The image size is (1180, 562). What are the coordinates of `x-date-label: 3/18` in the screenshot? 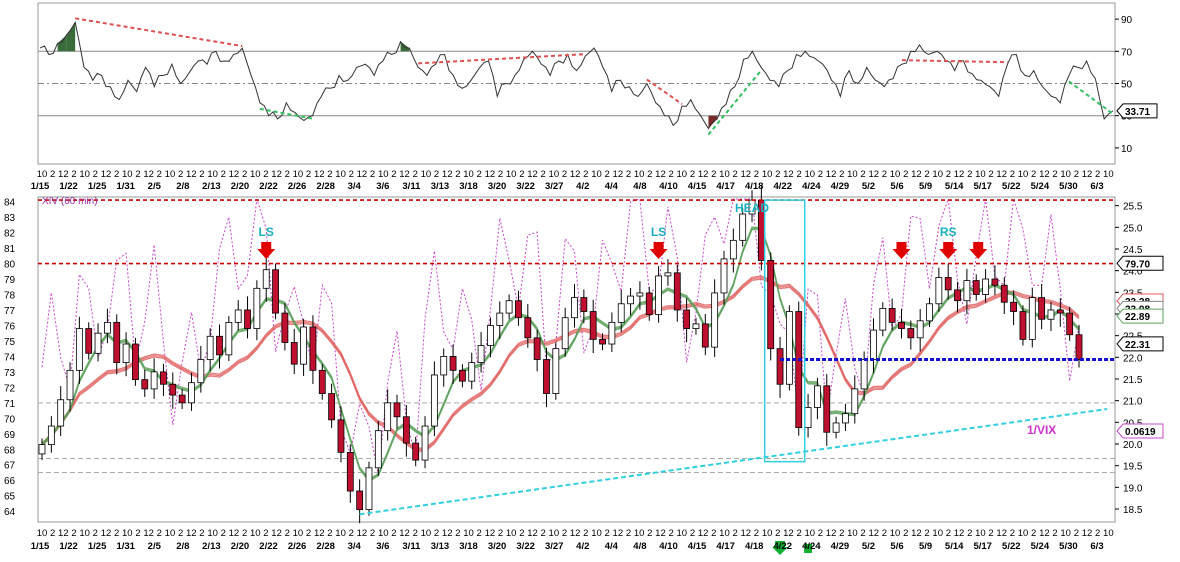 It's located at (468, 186).